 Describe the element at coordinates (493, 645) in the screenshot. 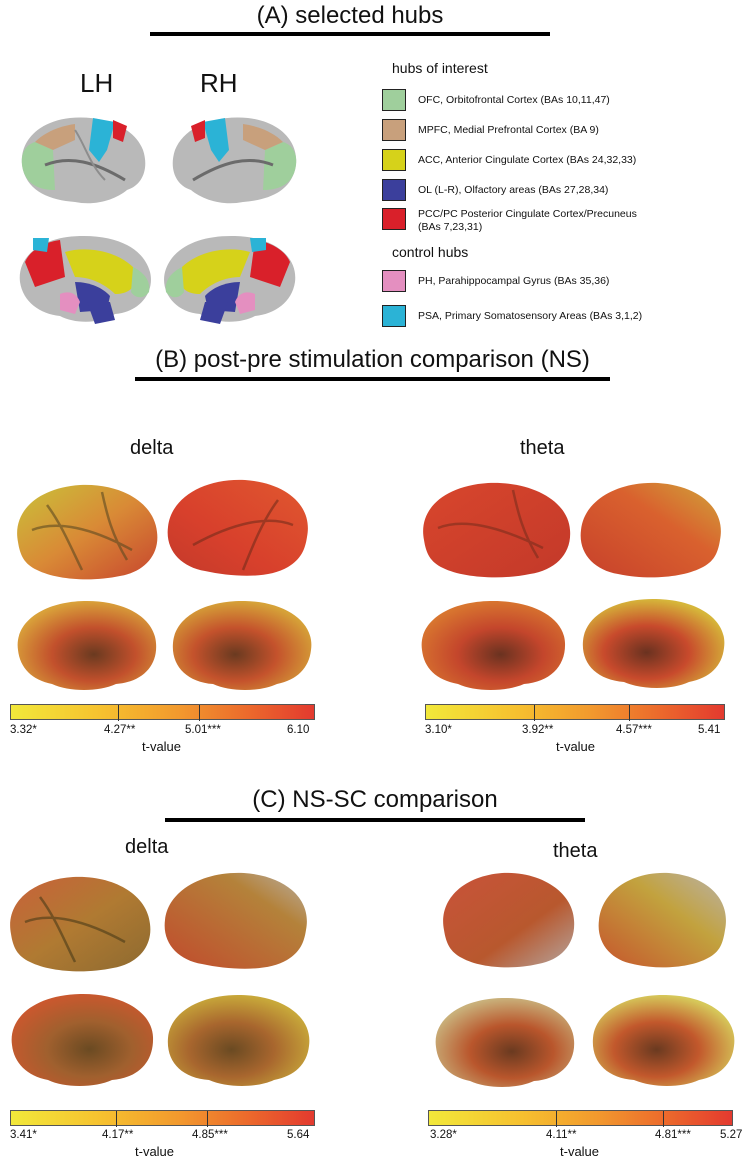

I see `map-b-theta-left-medial` at that location.